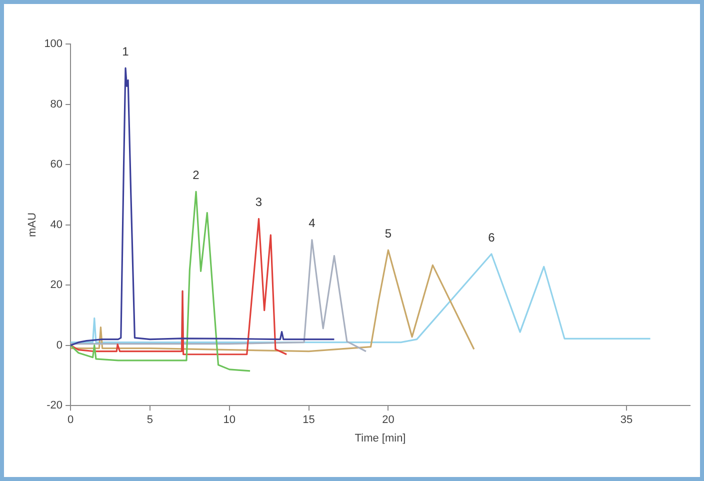 The image size is (704, 481). What do you see at coordinates (312, 223) in the screenshot?
I see `annotation: 4` at bounding box center [312, 223].